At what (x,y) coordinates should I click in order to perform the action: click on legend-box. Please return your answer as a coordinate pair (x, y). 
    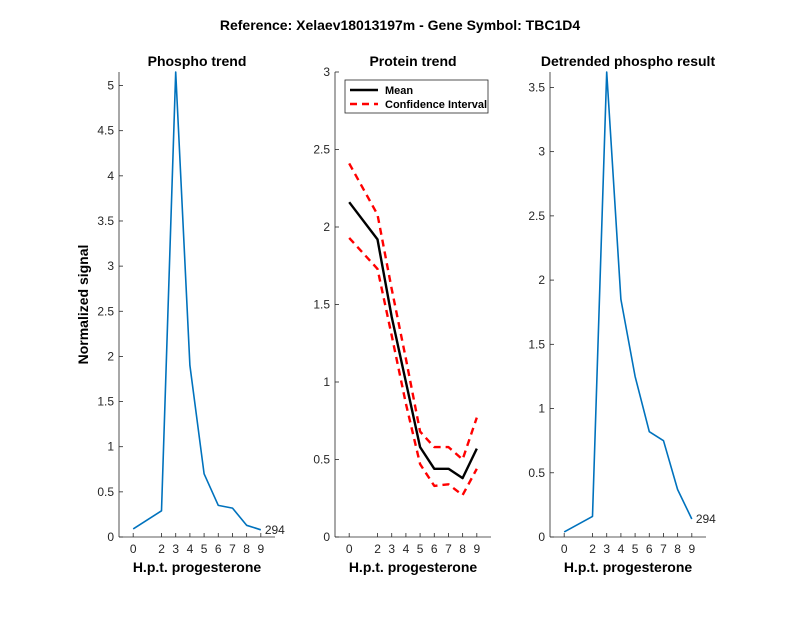
    Looking at the image, I should click on (416, 96).